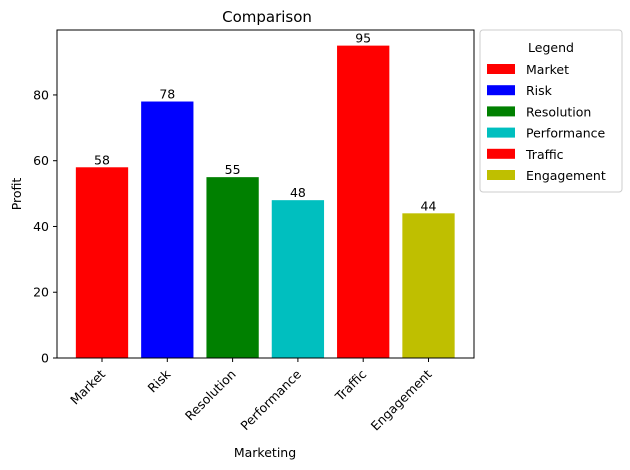 This screenshot has height=470, width=630. I want to click on legend-title: Legend, so click(551, 47).